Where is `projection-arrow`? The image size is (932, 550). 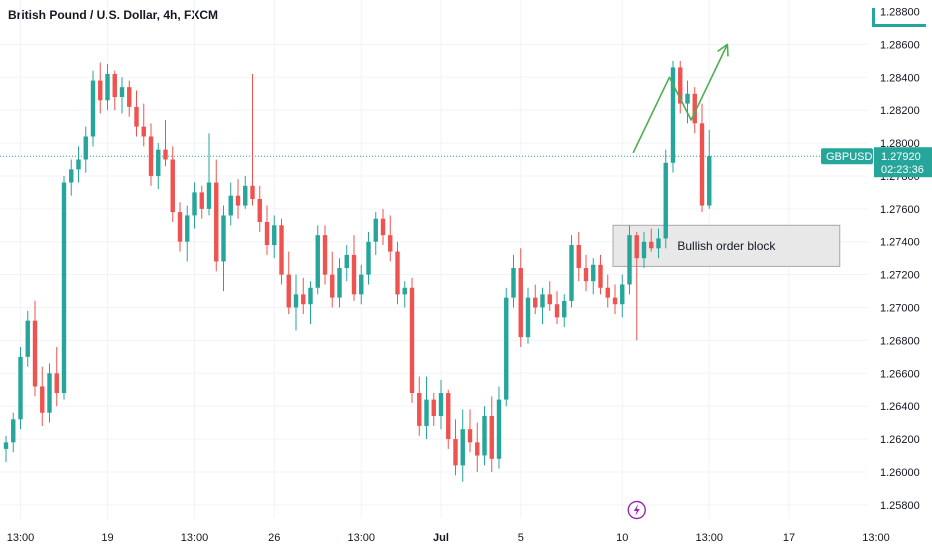 projection-arrow is located at coordinates (680, 98).